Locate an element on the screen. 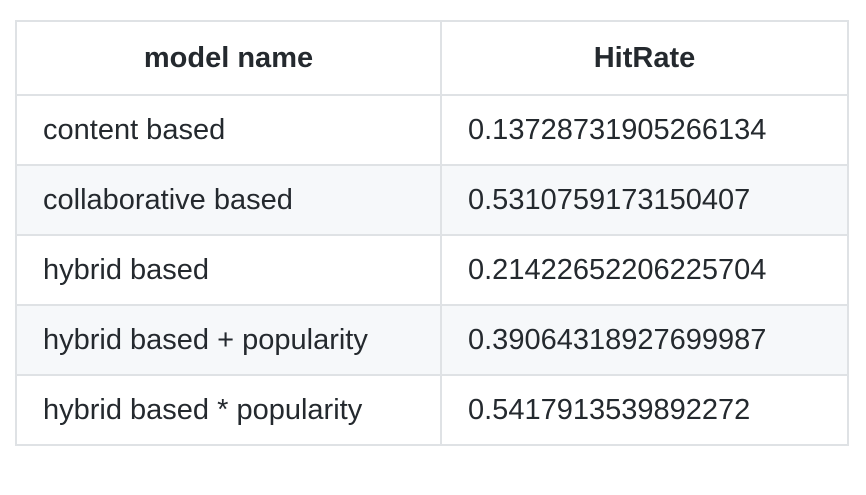 This screenshot has width=866, height=495. table-header: model name HitRate is located at coordinates (432, 58).